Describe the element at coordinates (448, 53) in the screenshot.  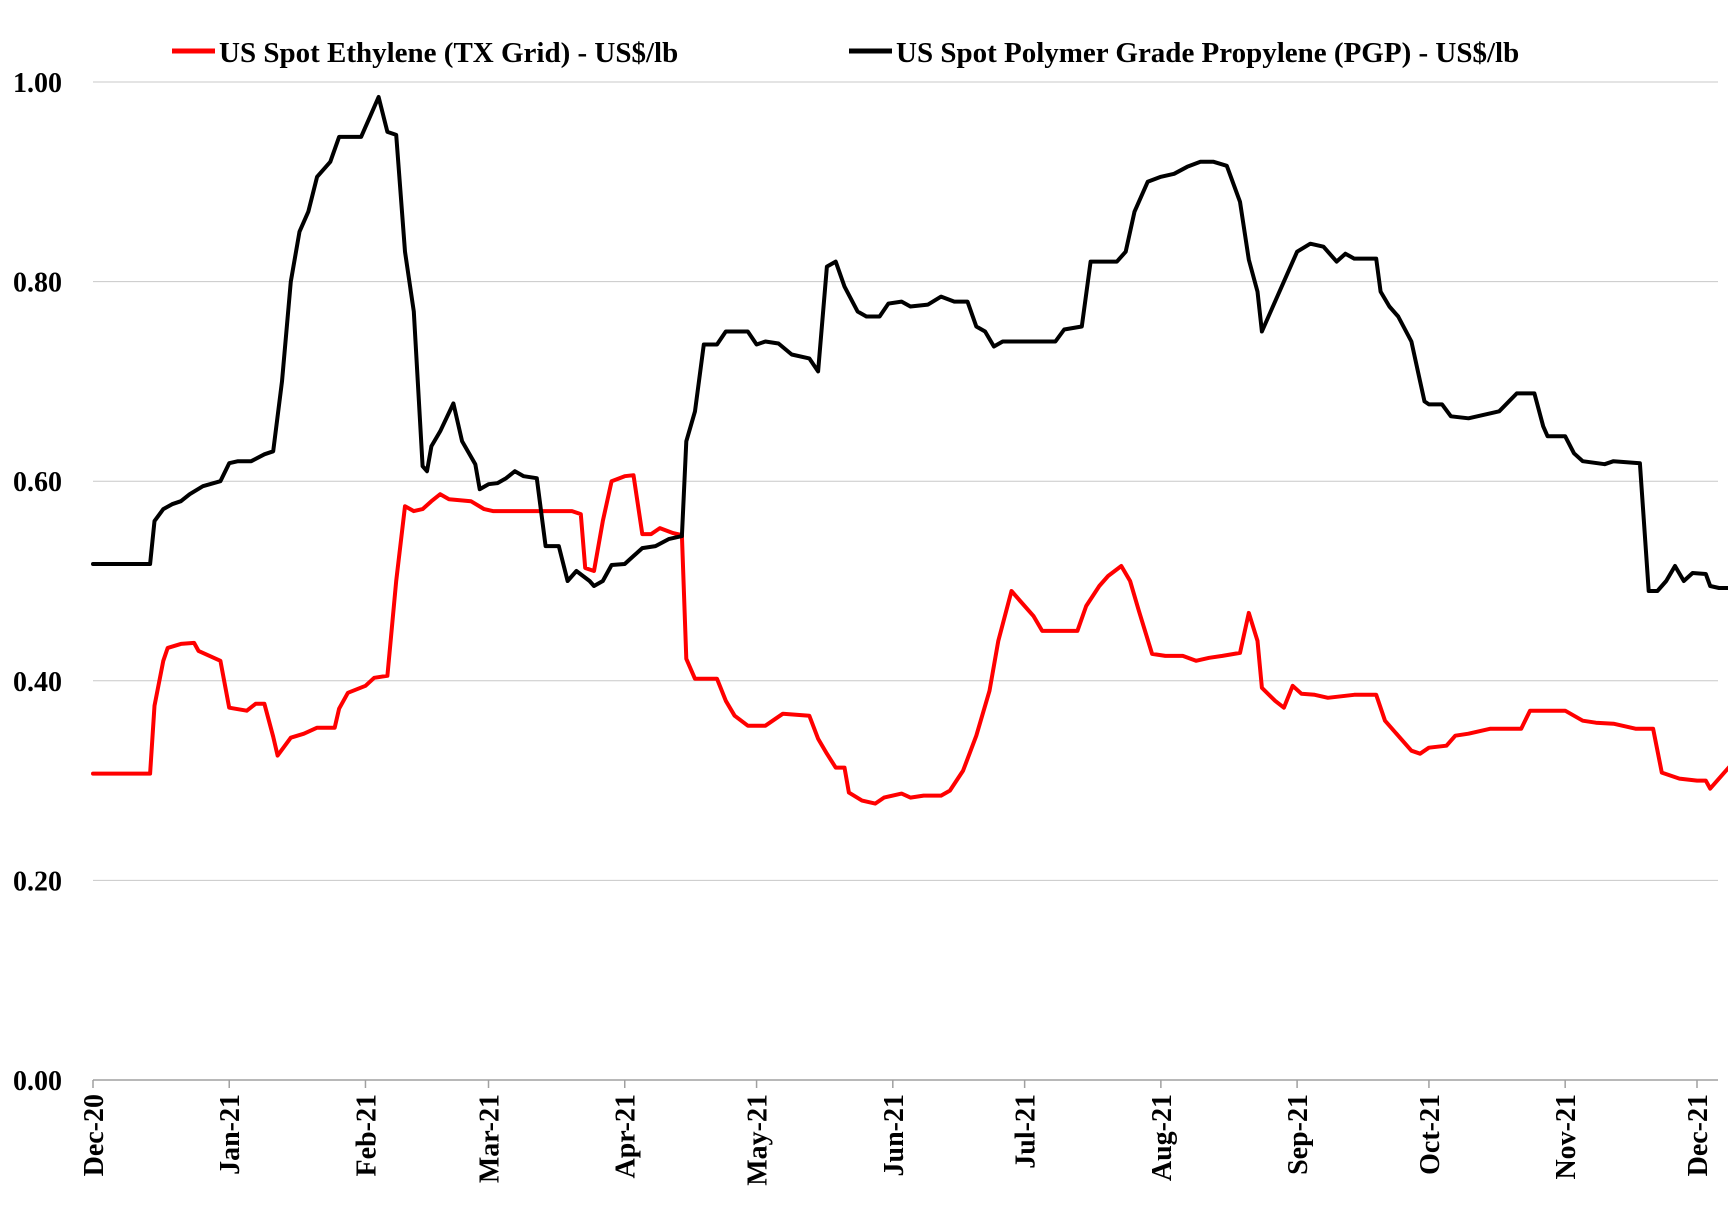
I see `legend-label-ethylene: US Spot Ethylene (TX Grid) - US$/lb` at that location.